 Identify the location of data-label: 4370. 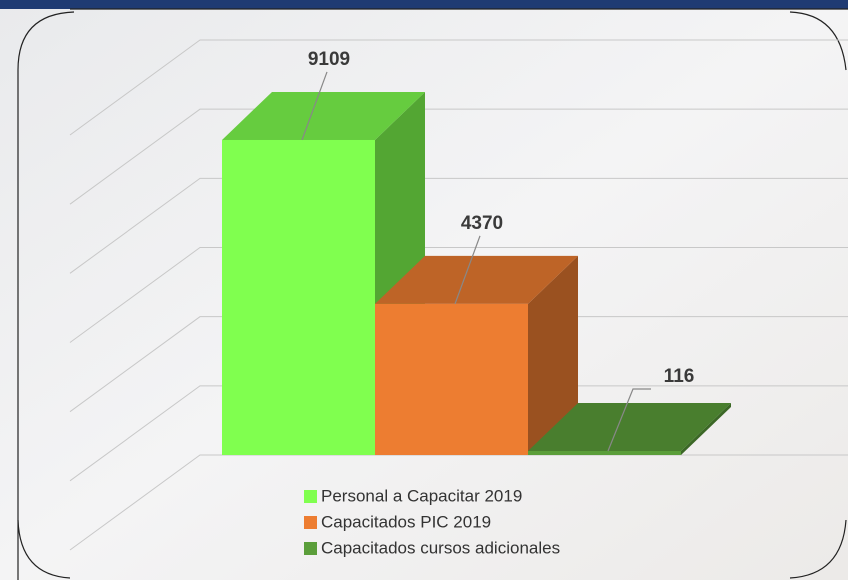
(482, 223).